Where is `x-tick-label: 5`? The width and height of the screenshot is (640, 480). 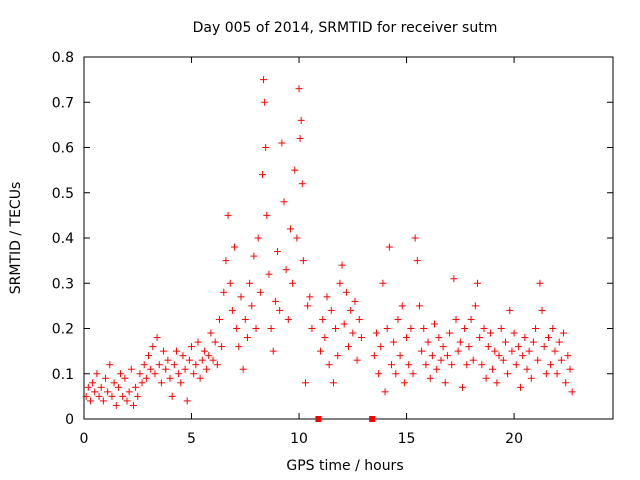
x-tick-label: 5 is located at coordinates (191, 439).